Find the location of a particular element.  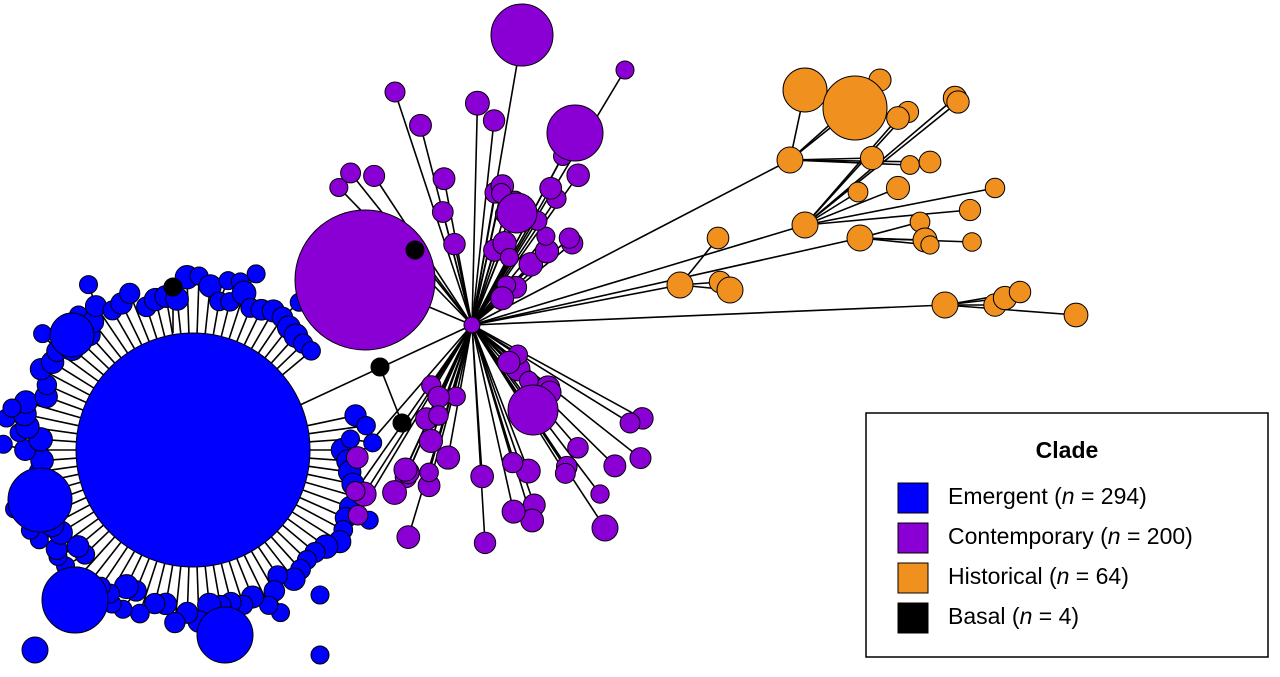

legend-label: Emergent (n = 294) is located at coordinates (1047, 496).